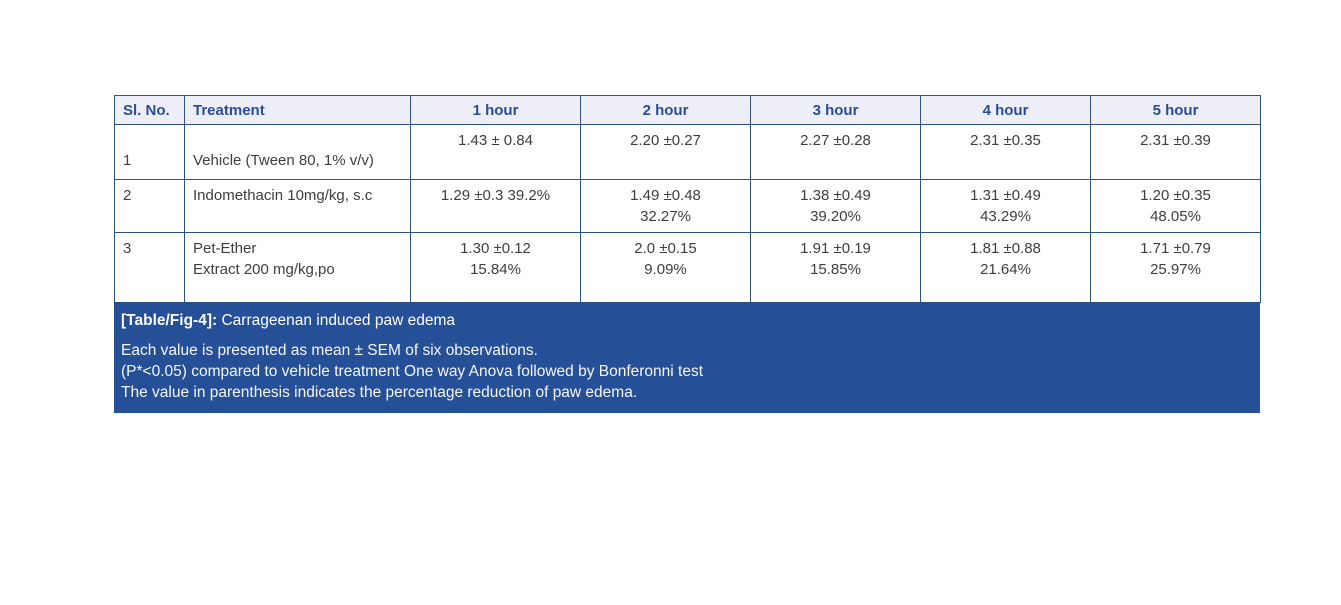  What do you see at coordinates (665, 216) in the screenshot?
I see `value-text: 32.27%` at bounding box center [665, 216].